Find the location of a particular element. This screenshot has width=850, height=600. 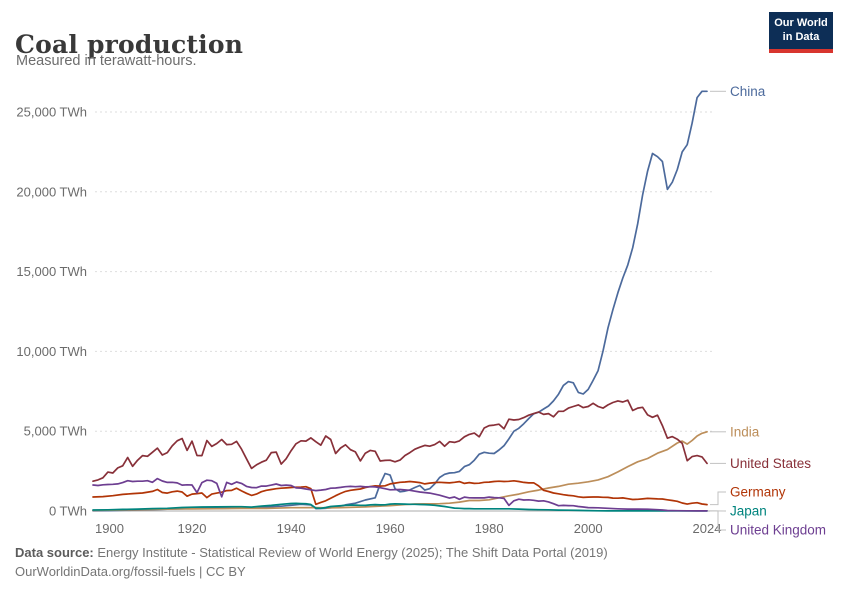

y-tick-label: 20,000 TWh is located at coordinates (51, 191).